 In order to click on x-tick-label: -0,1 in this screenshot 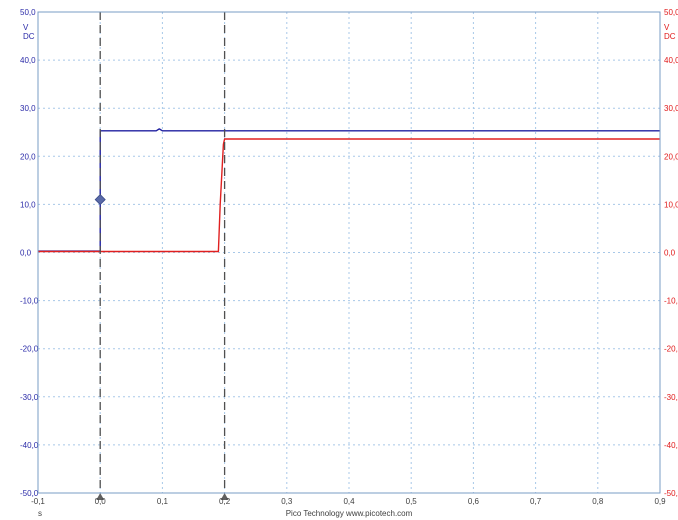, I will do `click(38, 501)`.